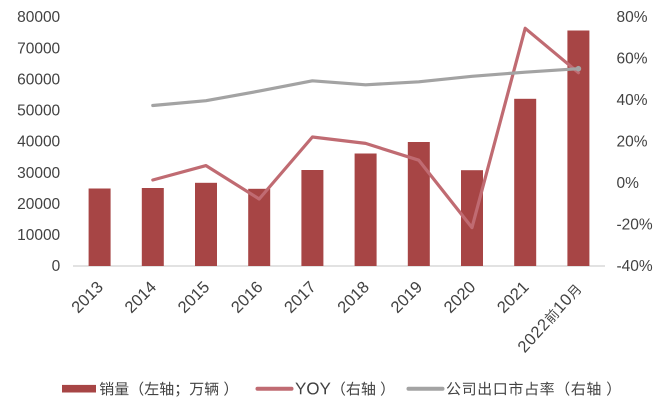  What do you see at coordinates (632, 100) in the screenshot?
I see `svg-text: 40%` at bounding box center [632, 100].